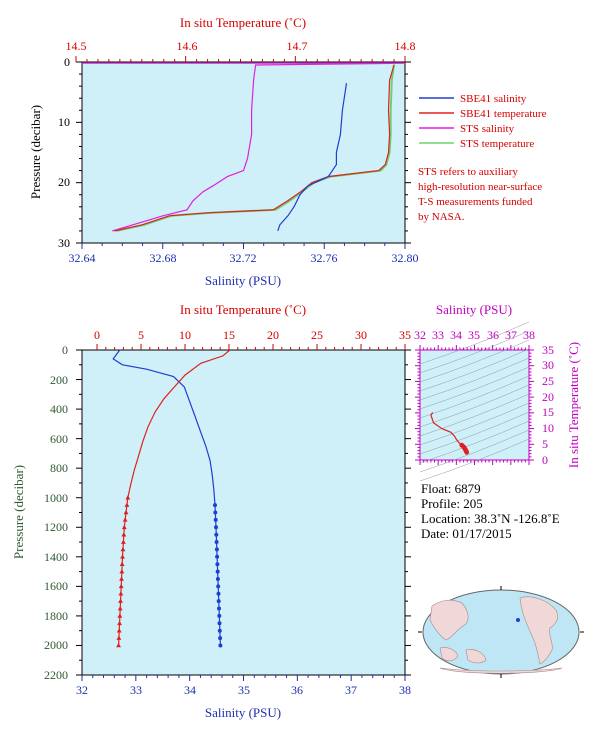  Describe the element at coordinates (467, 452) in the screenshot. I see `ts-sample-marker` at that location.